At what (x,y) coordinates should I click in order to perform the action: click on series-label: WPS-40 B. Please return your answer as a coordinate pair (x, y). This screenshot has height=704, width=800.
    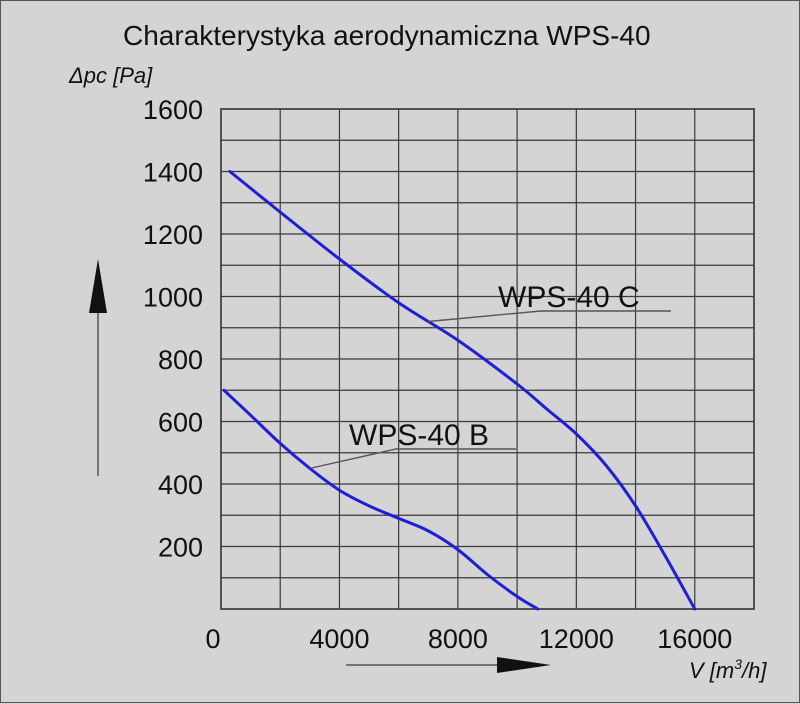
    Looking at the image, I should click on (419, 435).